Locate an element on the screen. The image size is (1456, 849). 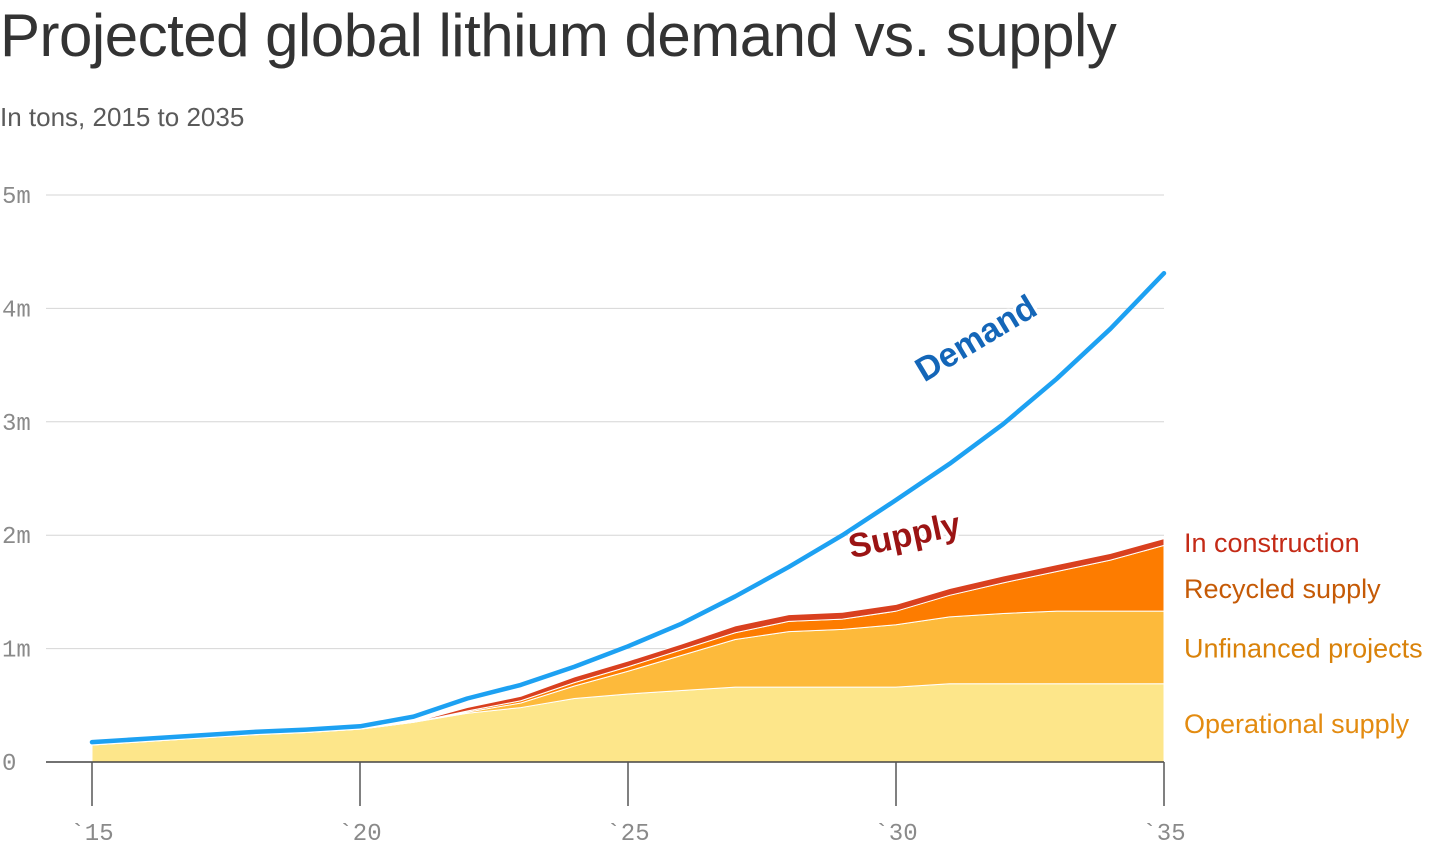
chart-annotations: Demand Supply is located at coordinates (944, 427).